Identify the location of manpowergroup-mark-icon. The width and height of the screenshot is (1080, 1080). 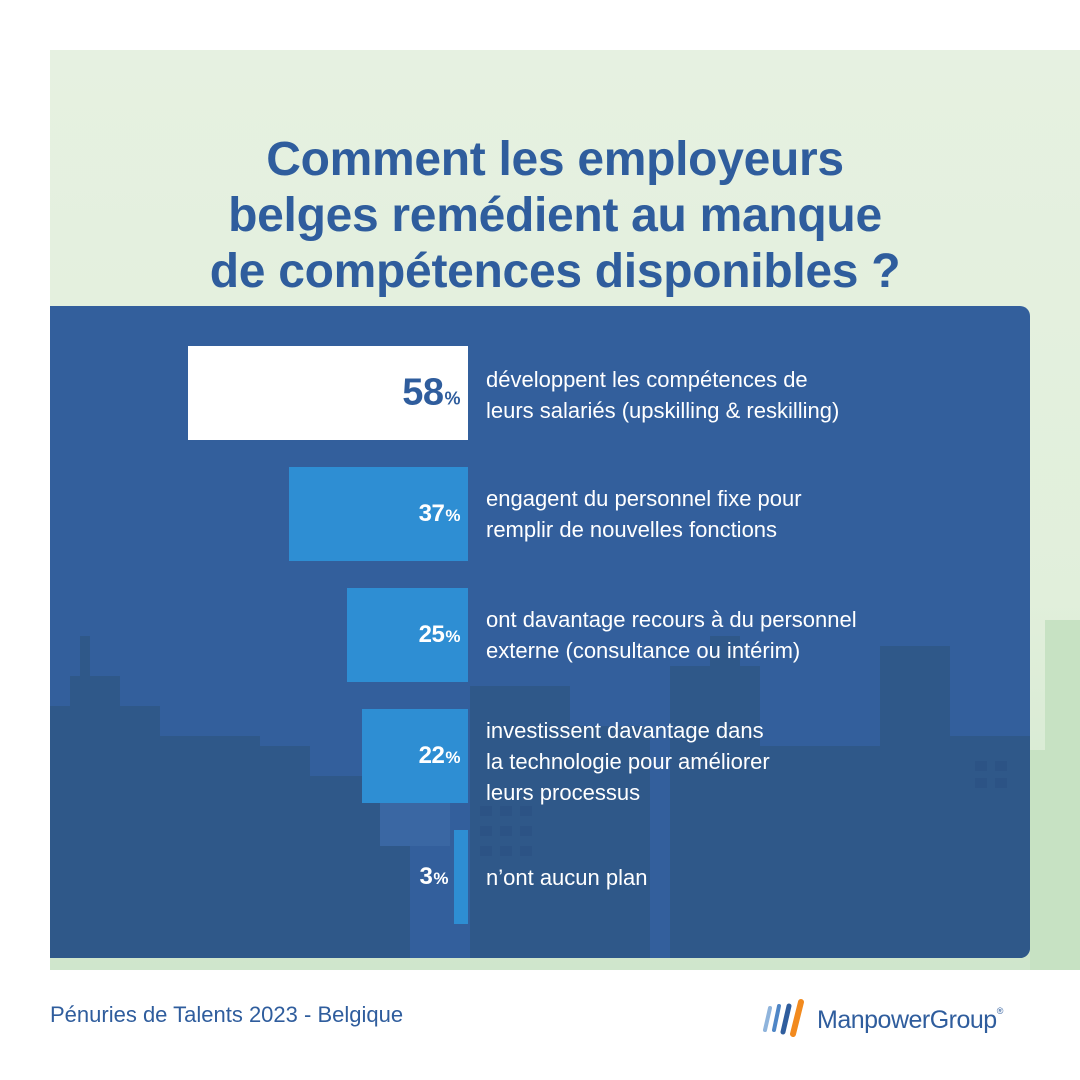
(783, 1018).